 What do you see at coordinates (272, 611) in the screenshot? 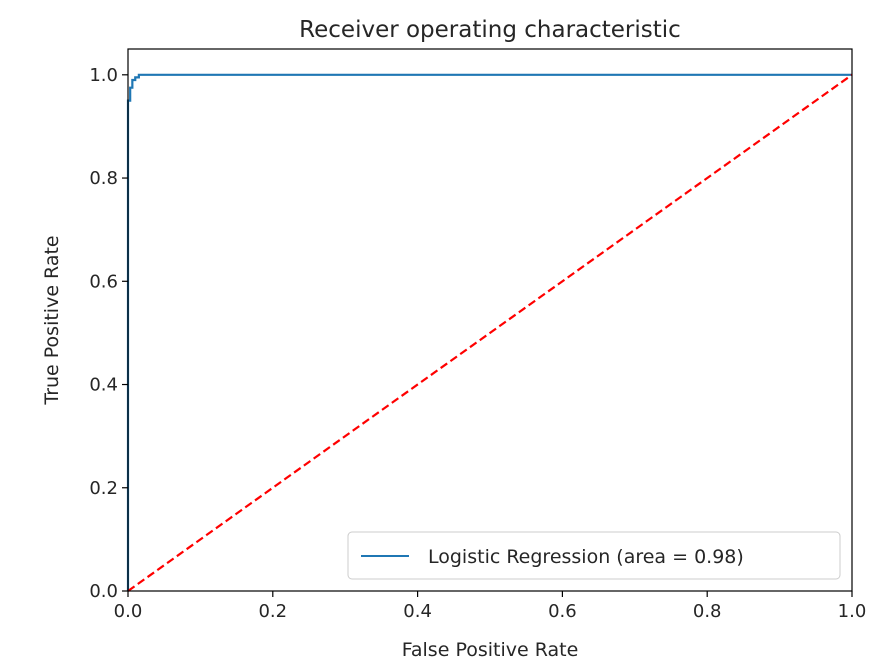
I see `x-tick-label: 0.2` at bounding box center [272, 611].